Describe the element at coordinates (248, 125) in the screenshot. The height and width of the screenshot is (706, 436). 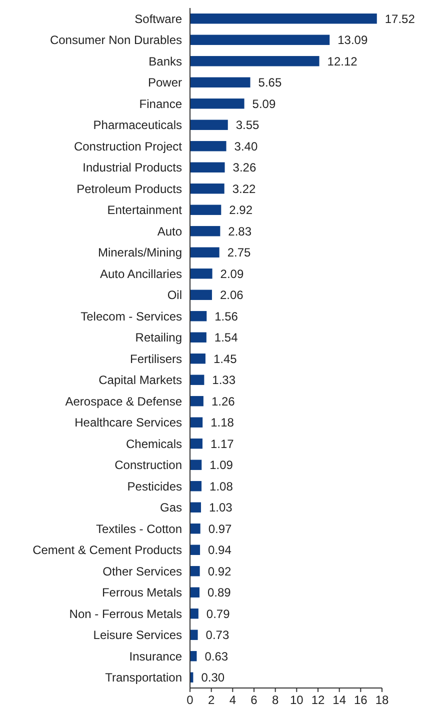
I see `data-label: 3.55` at that location.